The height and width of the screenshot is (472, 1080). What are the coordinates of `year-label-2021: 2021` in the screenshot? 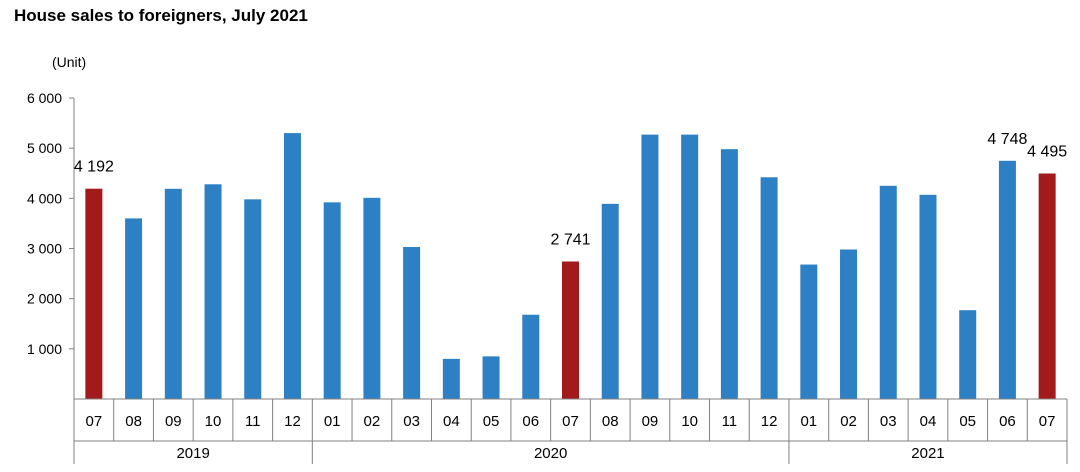 It's located at (927, 453).